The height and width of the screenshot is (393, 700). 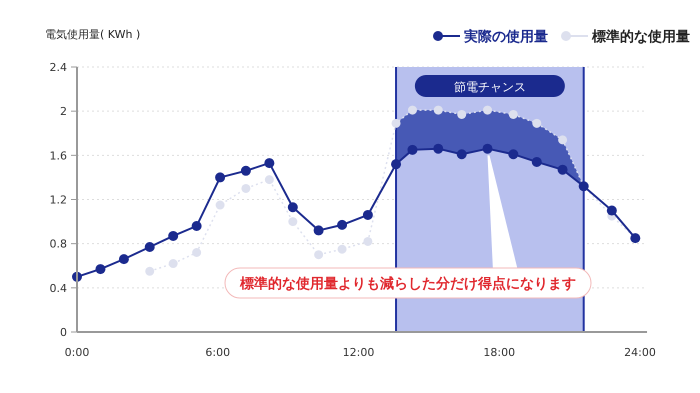 I want to click on x-tick-label: 12:00, so click(x=358, y=352).